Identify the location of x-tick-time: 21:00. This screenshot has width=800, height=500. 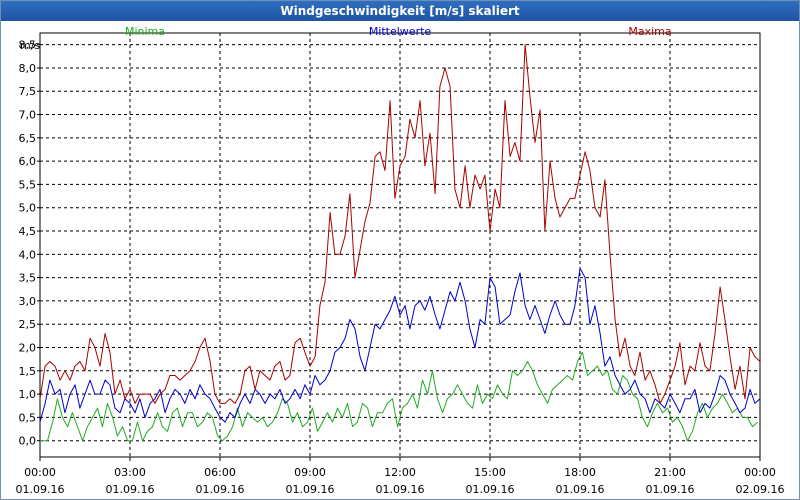
(670, 472).